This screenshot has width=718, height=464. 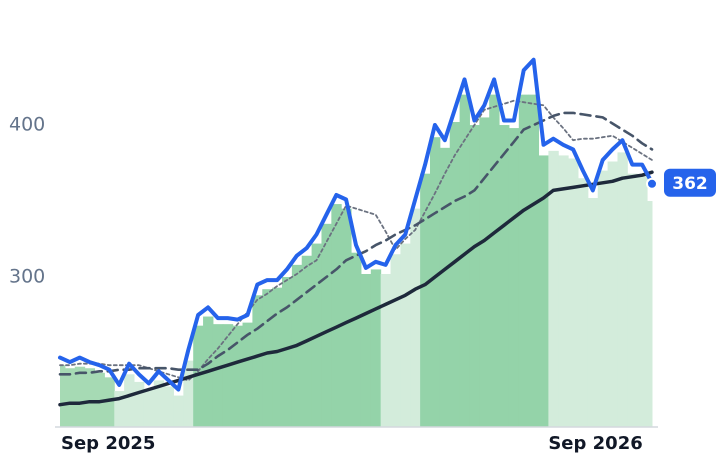 I want to click on last-point, so click(x=652, y=183).